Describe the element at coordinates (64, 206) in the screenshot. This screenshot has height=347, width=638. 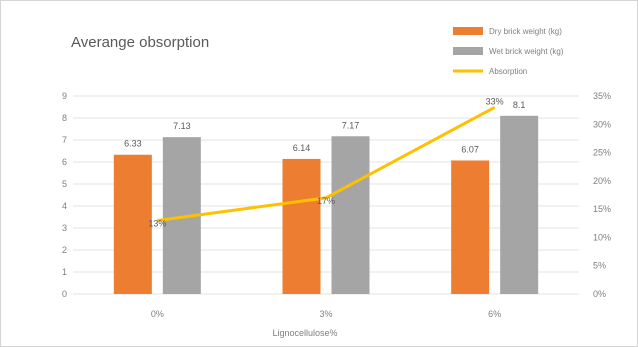
I see `left-tick-label: 4` at that location.